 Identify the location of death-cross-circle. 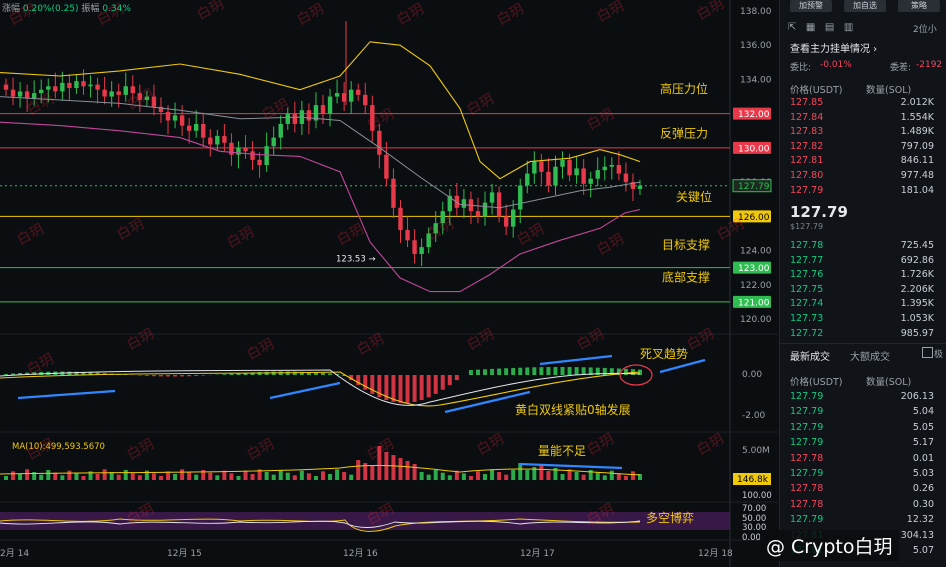
(636, 375).